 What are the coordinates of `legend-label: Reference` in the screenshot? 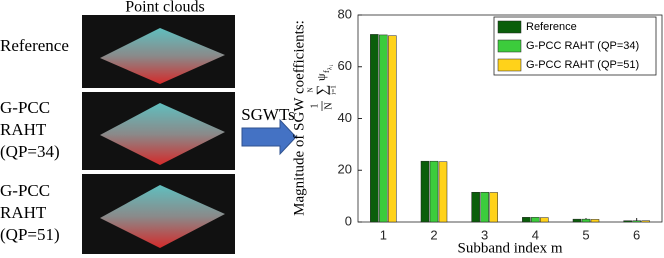 It's located at (551, 27).